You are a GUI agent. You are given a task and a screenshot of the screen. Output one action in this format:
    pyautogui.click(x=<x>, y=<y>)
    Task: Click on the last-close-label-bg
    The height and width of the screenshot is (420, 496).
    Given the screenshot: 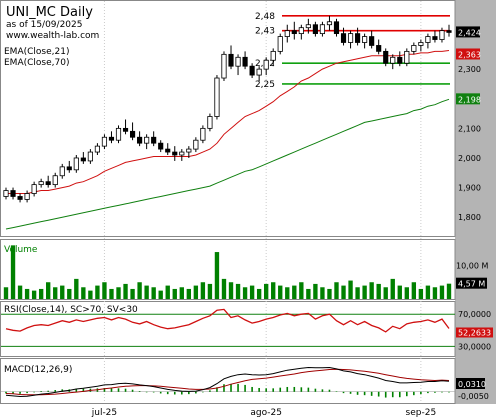 What is the action you would take?
    pyautogui.click(x=468, y=32)
    